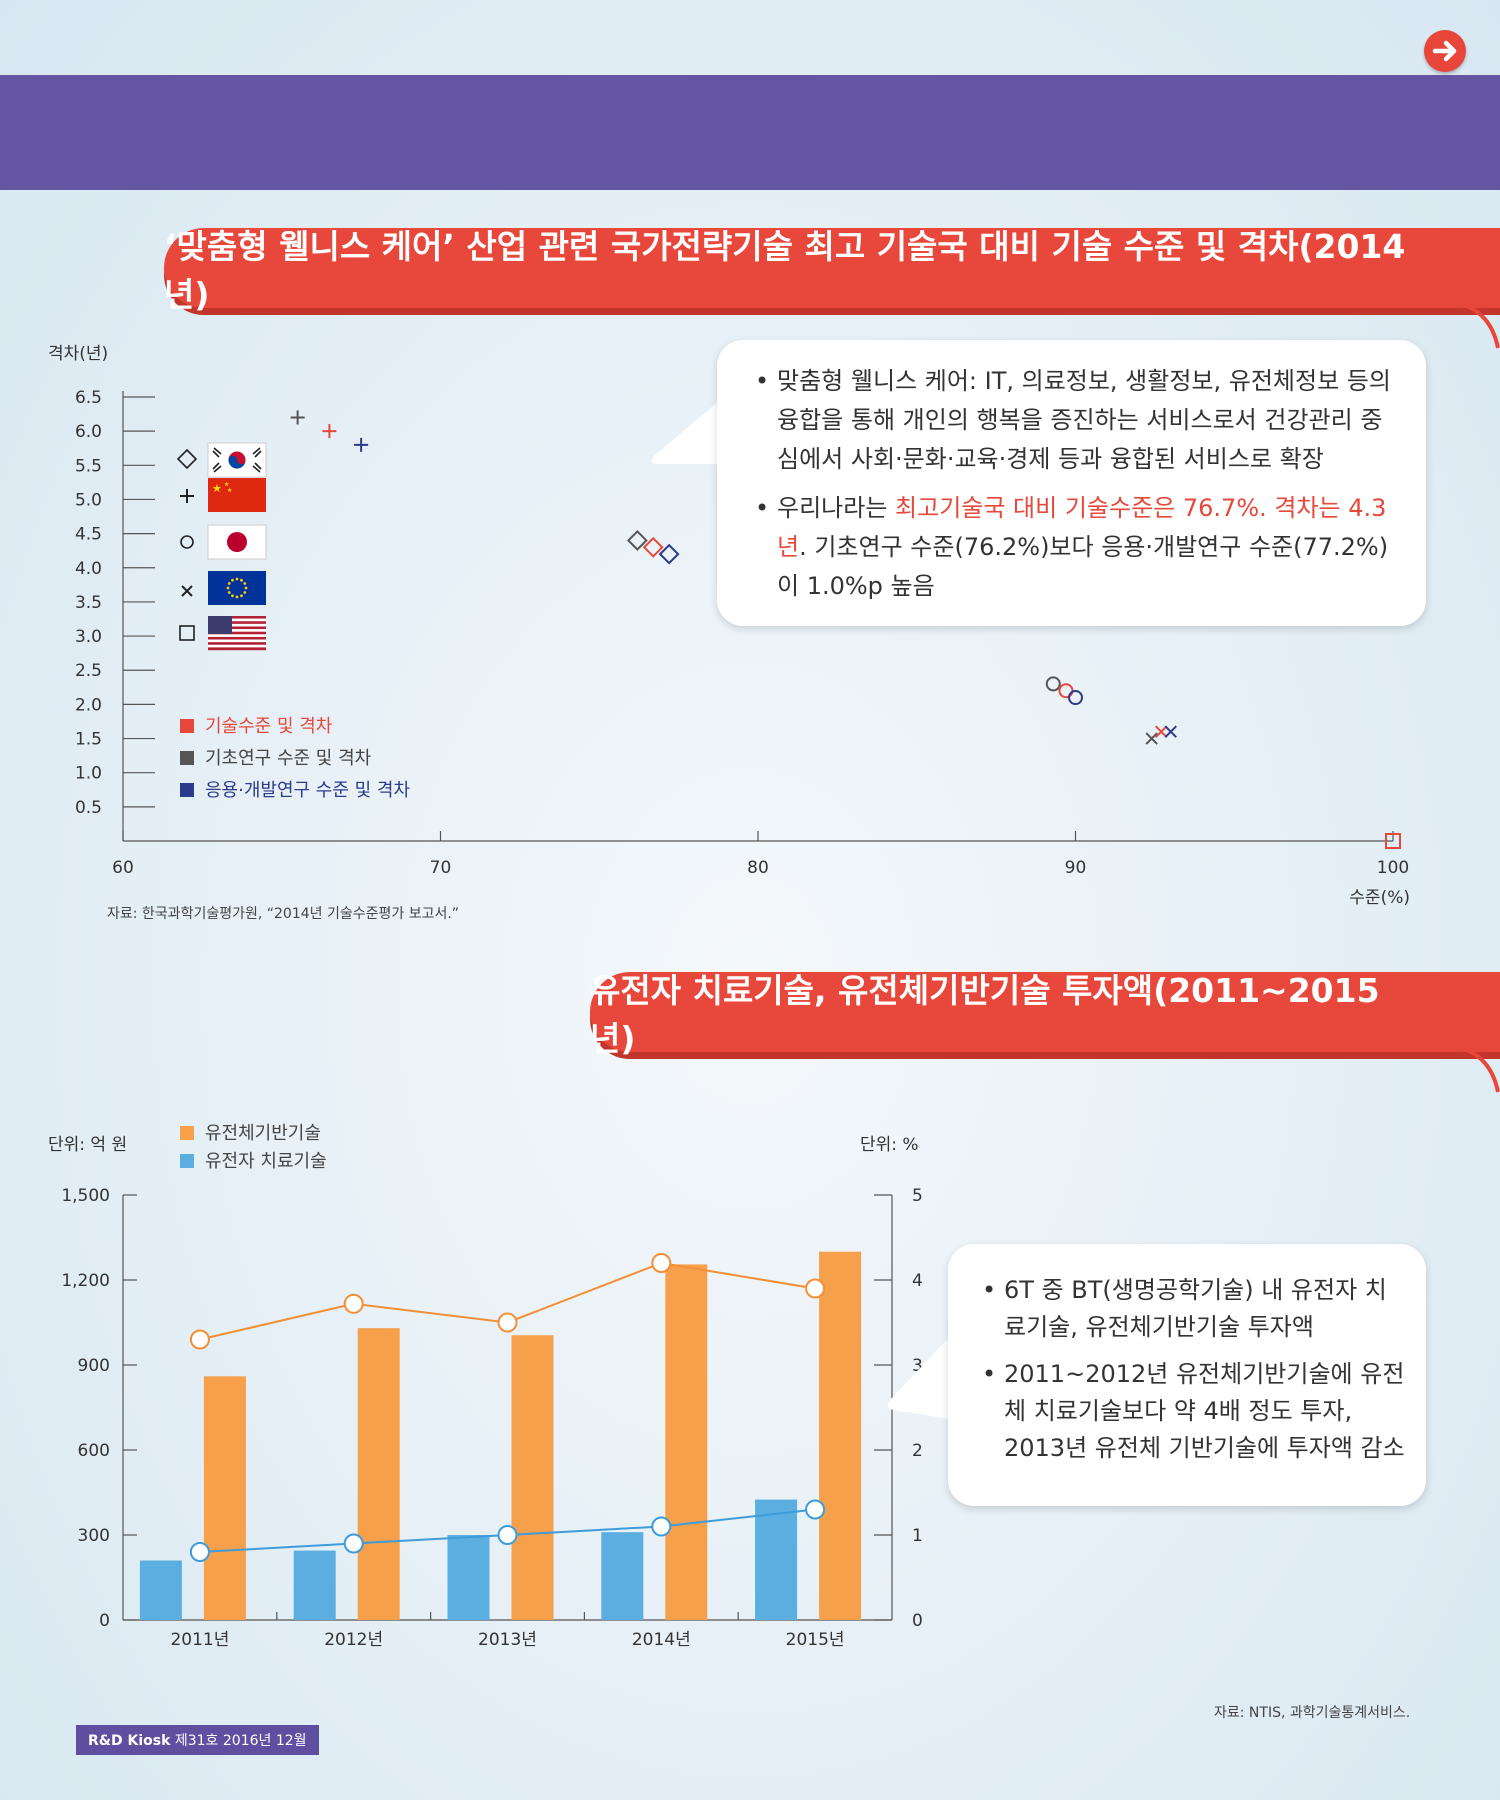 This screenshot has width=1500, height=1800. I want to click on header-band, so click(750, 132).